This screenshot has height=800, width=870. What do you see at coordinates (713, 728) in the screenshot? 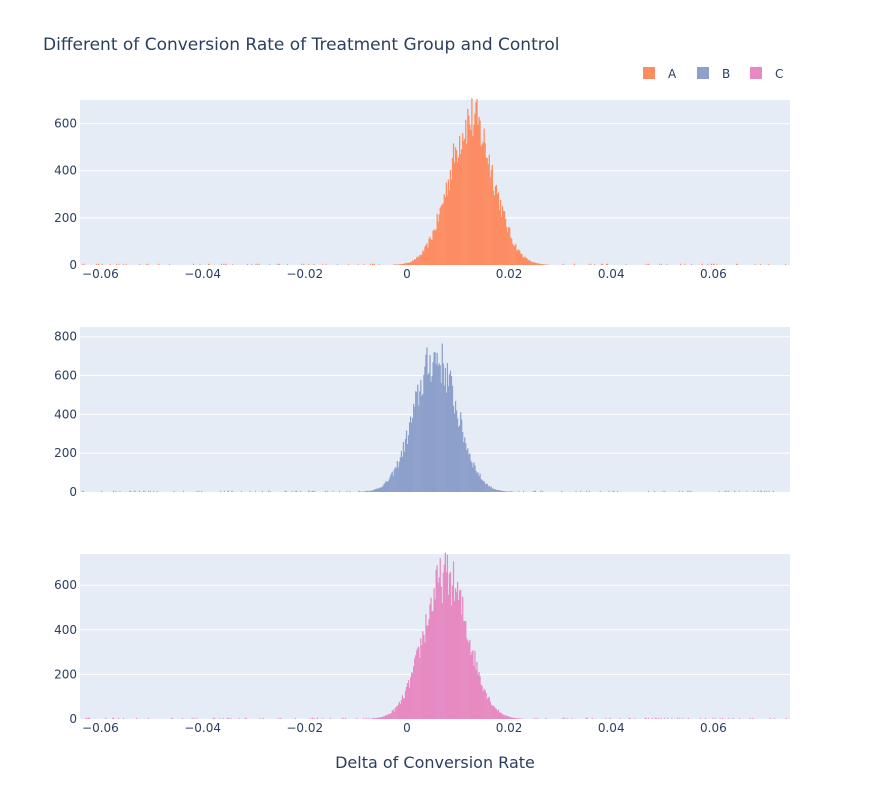
I see `x-tick-label: 0.06` at bounding box center [713, 728].